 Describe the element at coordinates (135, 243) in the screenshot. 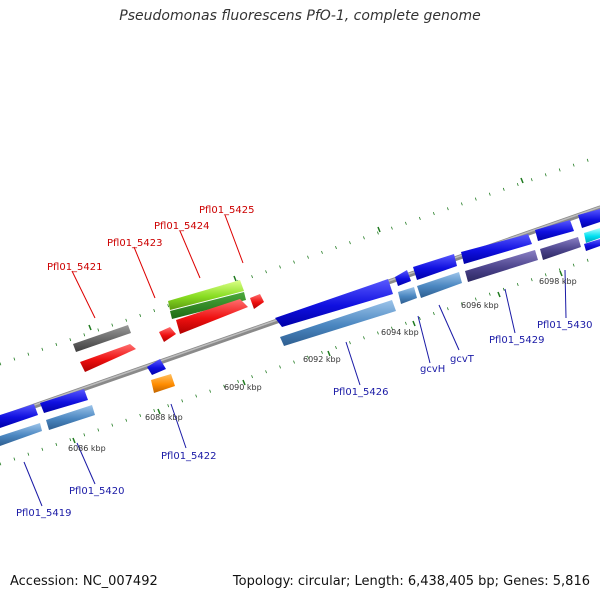

I see `label-pfl01-5423: Pfl01_5423` at that location.